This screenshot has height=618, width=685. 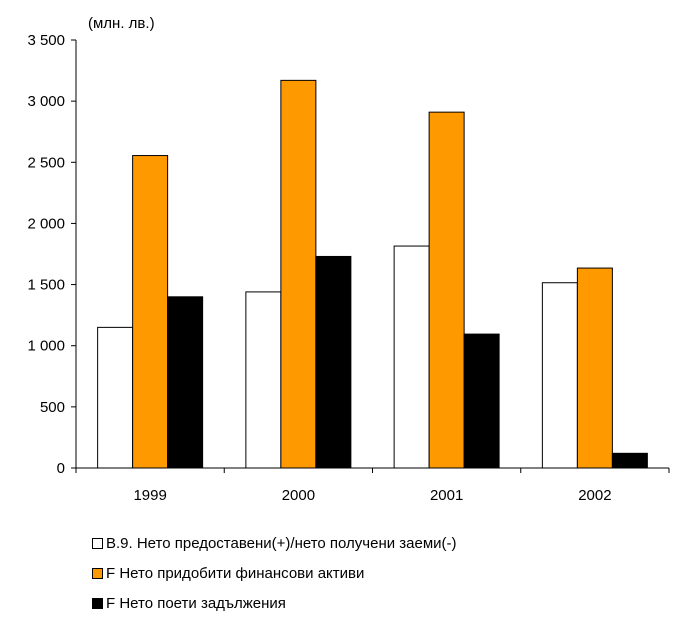 What do you see at coordinates (298, 495) in the screenshot?
I see `x-tick-label: 2000` at bounding box center [298, 495].